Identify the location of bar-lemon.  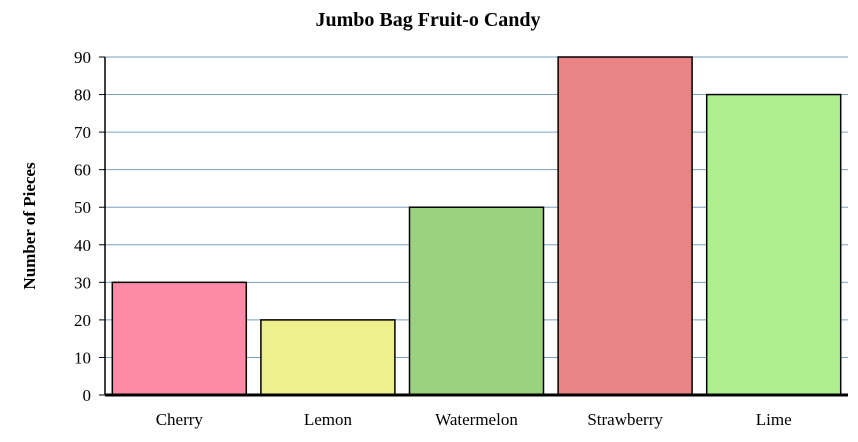
(328, 357).